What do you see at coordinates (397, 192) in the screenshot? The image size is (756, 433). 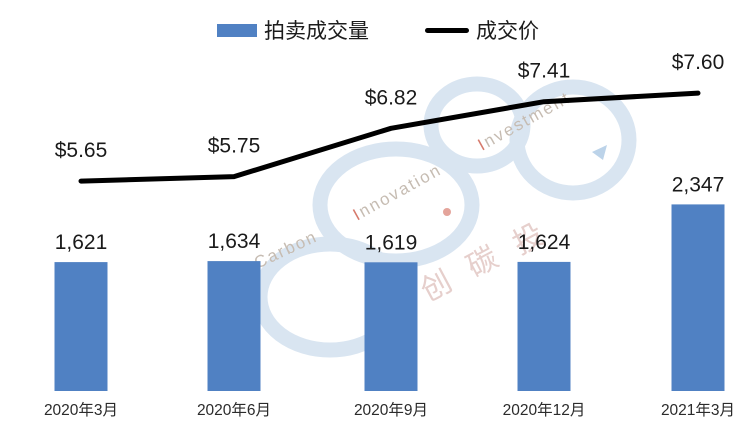 I see `watermark-brand-text: Innovation` at bounding box center [397, 192].